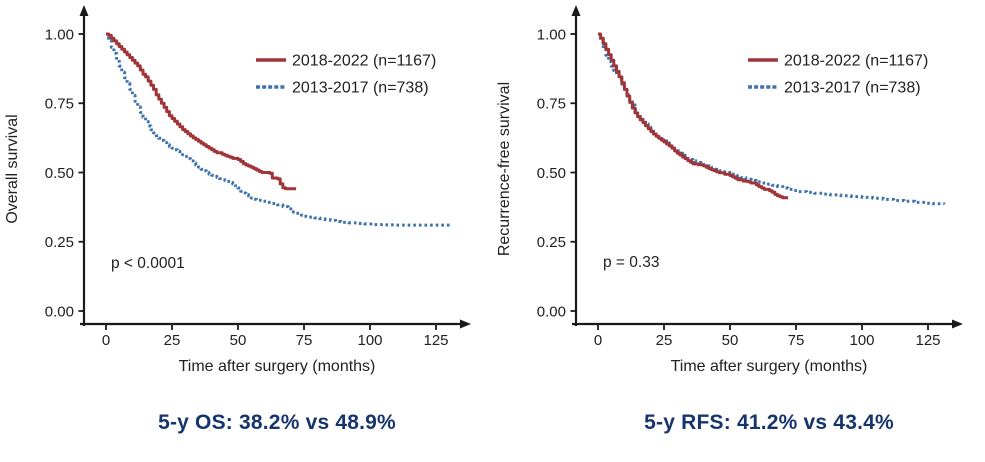 The width and height of the screenshot is (985, 462). Describe the element at coordinates (631, 262) in the screenshot. I see `p-value-label: p = 0.33` at that location.